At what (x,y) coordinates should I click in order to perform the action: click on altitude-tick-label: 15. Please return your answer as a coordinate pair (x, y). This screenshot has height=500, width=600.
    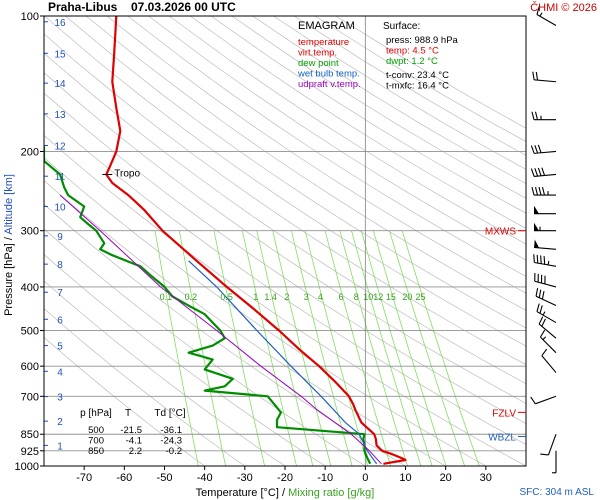
    Looking at the image, I should click on (60, 54).